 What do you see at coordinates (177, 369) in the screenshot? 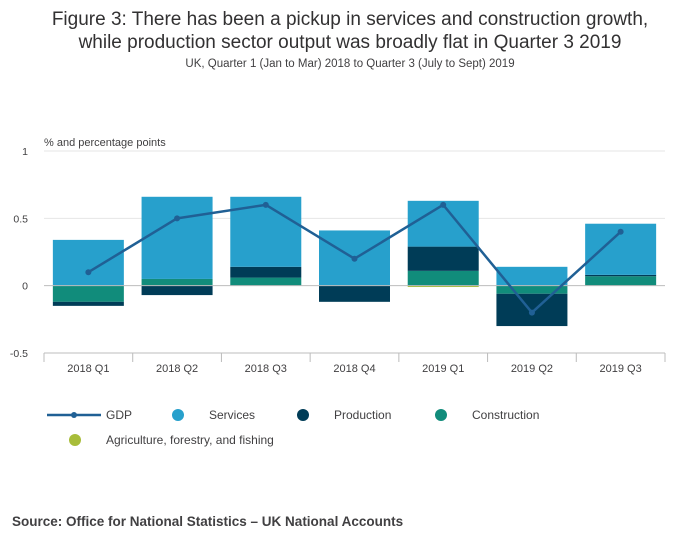
I see `x-tick-label: 2018 Q2` at bounding box center [177, 369].